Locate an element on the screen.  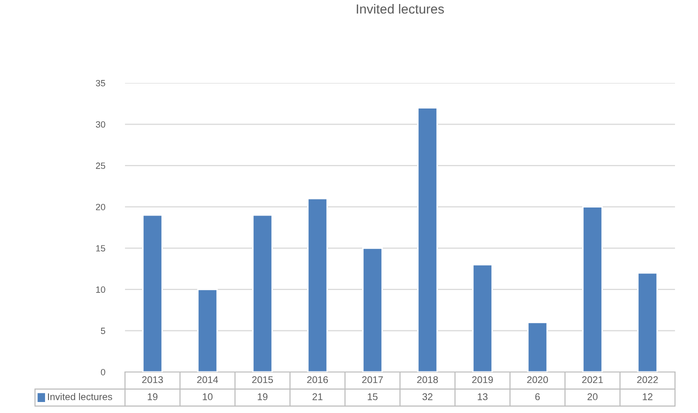
y-tick-label: 5 is located at coordinates (103, 331).